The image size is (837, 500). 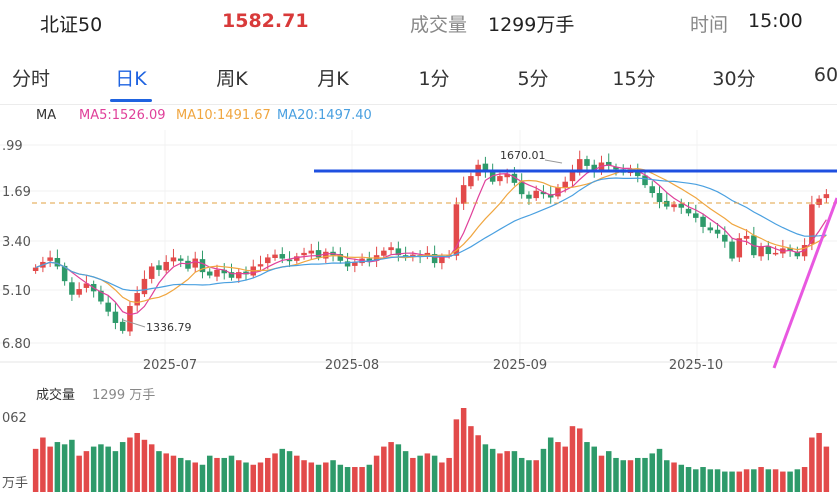 I want to click on high-annotation-pointer, so click(x=553, y=161).